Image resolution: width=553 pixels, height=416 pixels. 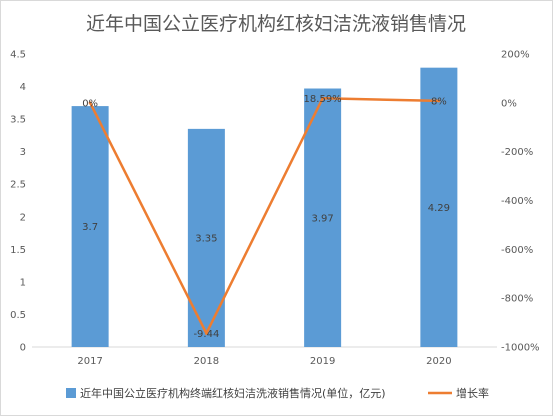 I want to click on y-right-tick-label: 200%, so click(x=515, y=55).